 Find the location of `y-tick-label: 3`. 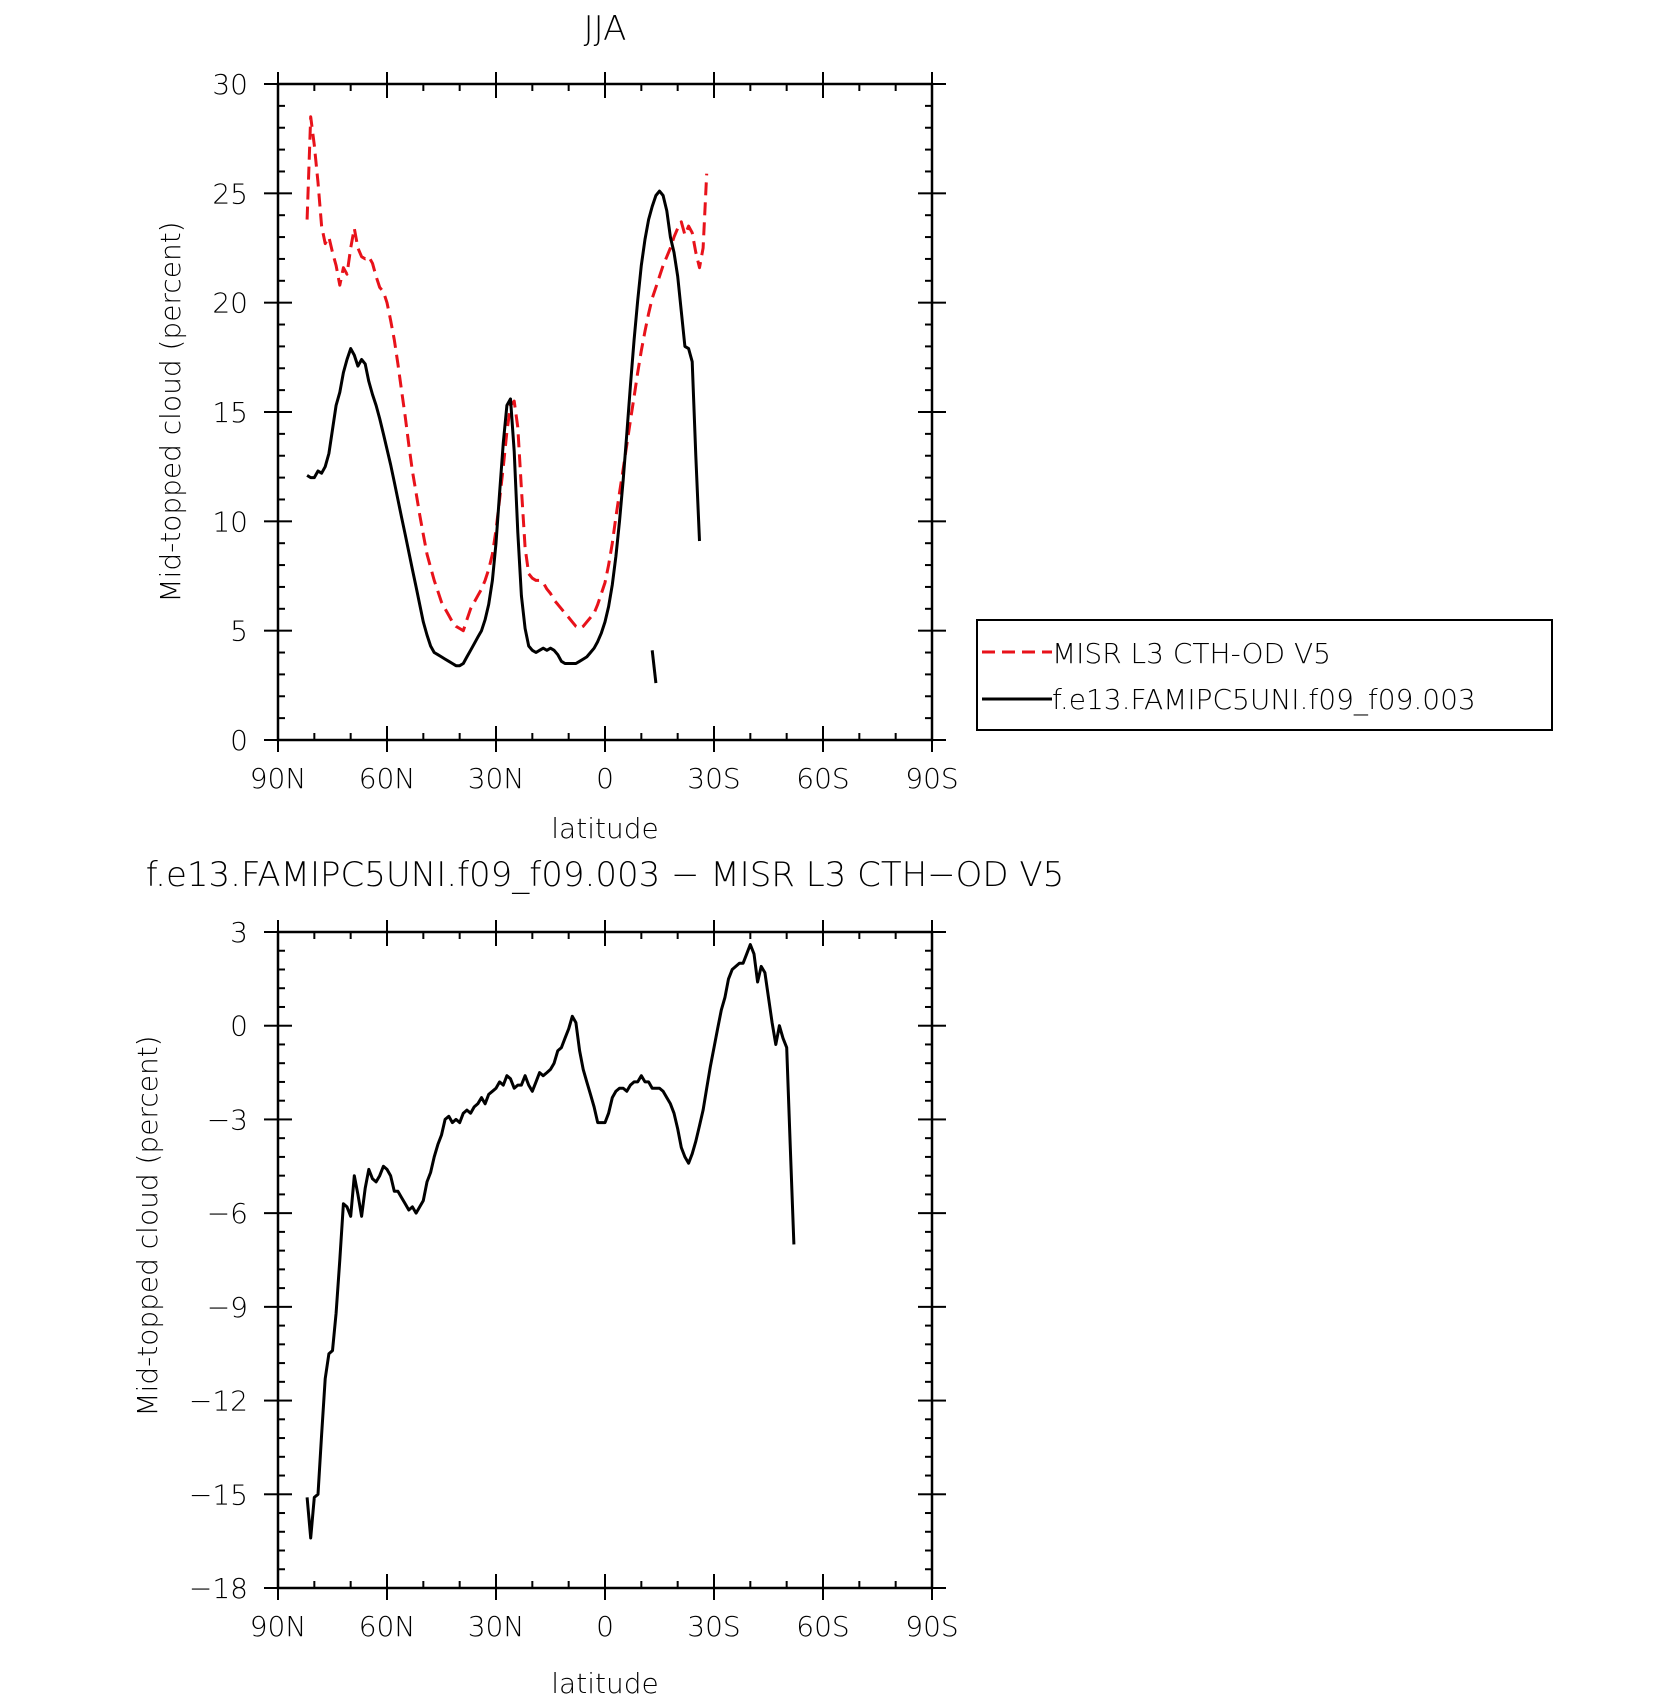

y-tick-label: 3 is located at coordinates (239, 932).